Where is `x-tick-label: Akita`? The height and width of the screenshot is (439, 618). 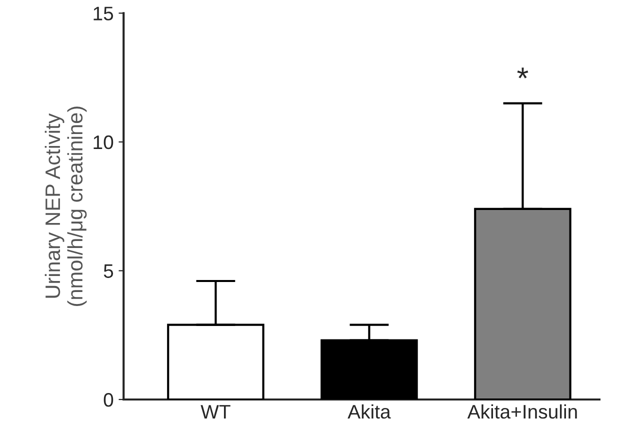 x-tick-label: Akita is located at coordinates (369, 411).